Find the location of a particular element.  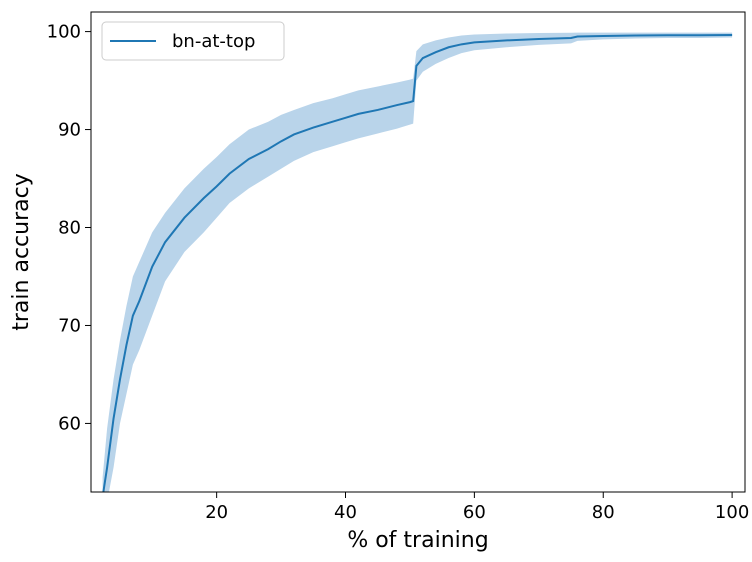

y-tick-label: 100 is located at coordinates (64, 32).